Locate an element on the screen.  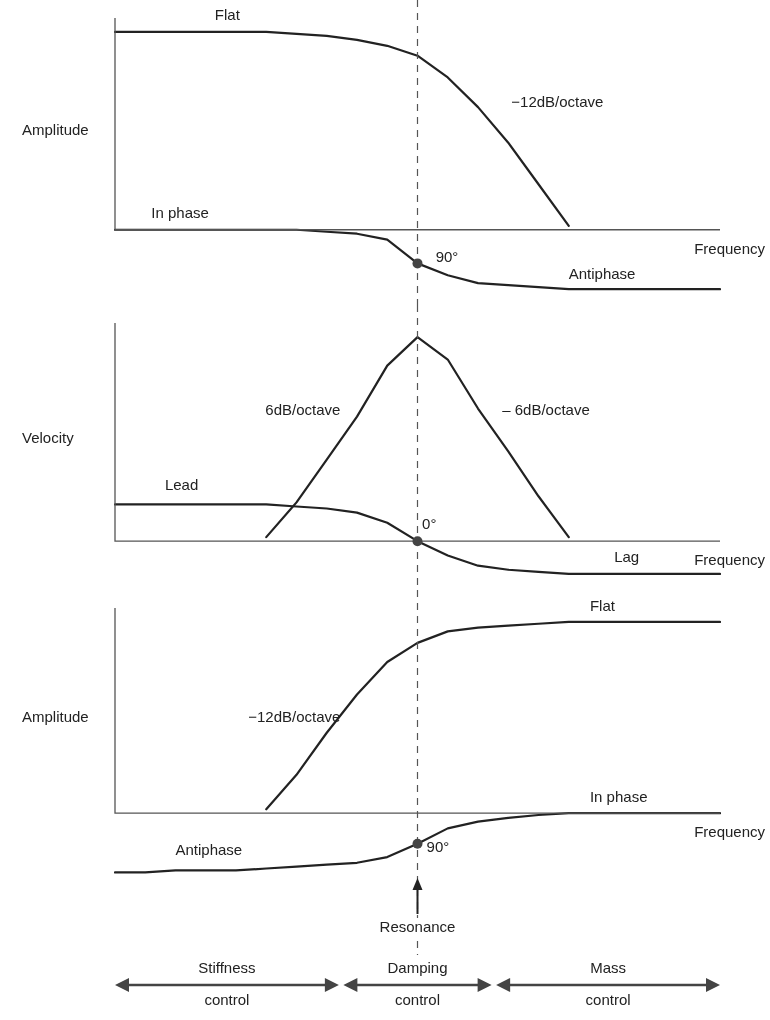
annotation: 0° is located at coordinates (429, 523).